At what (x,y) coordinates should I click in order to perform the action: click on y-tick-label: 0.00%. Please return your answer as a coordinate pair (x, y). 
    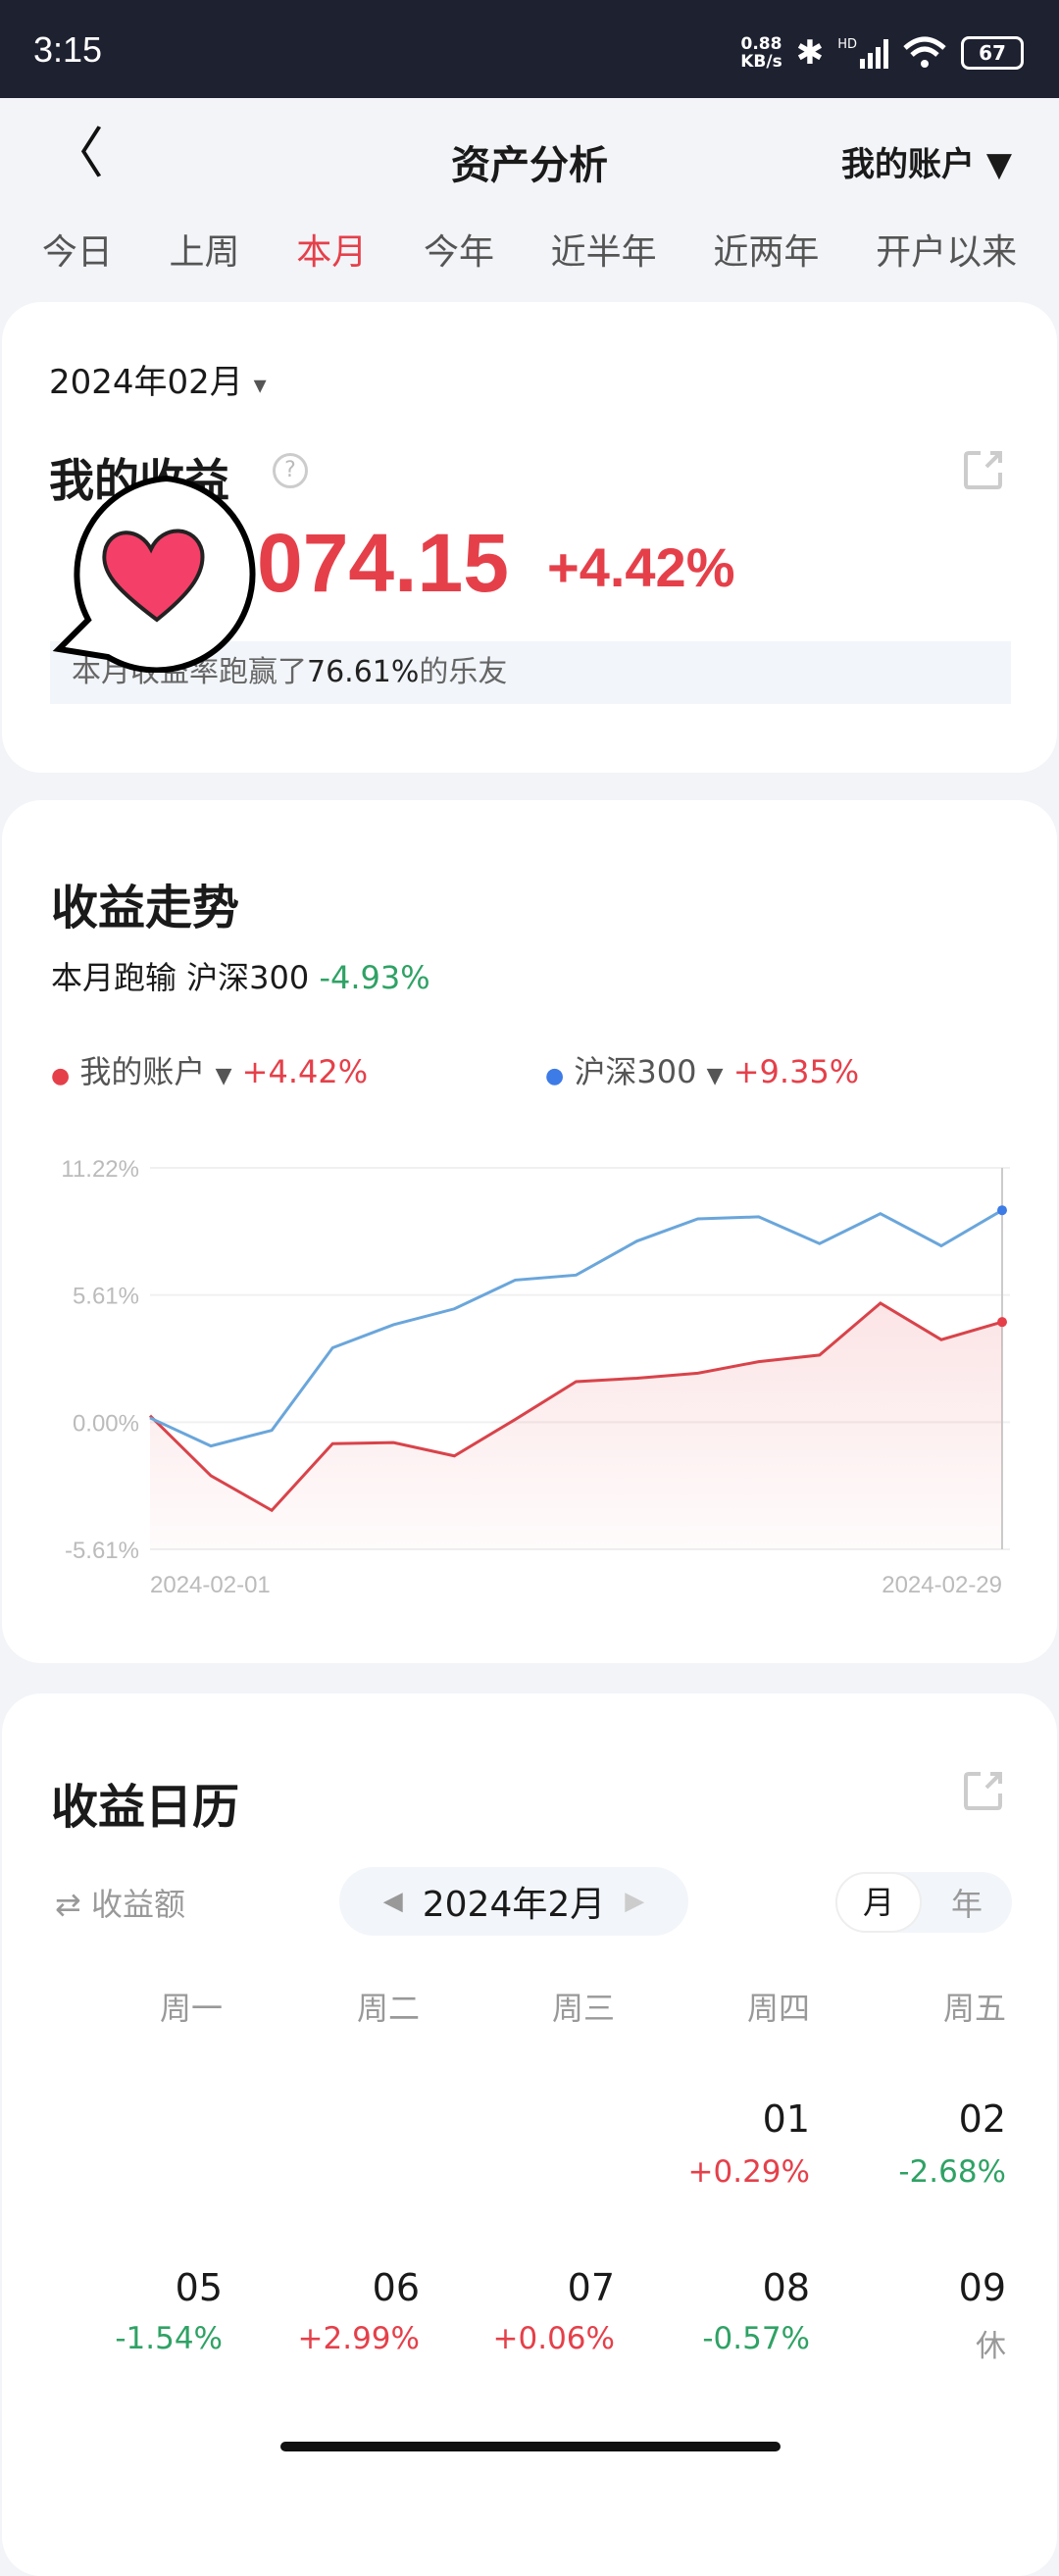
    Looking at the image, I should click on (106, 1424).